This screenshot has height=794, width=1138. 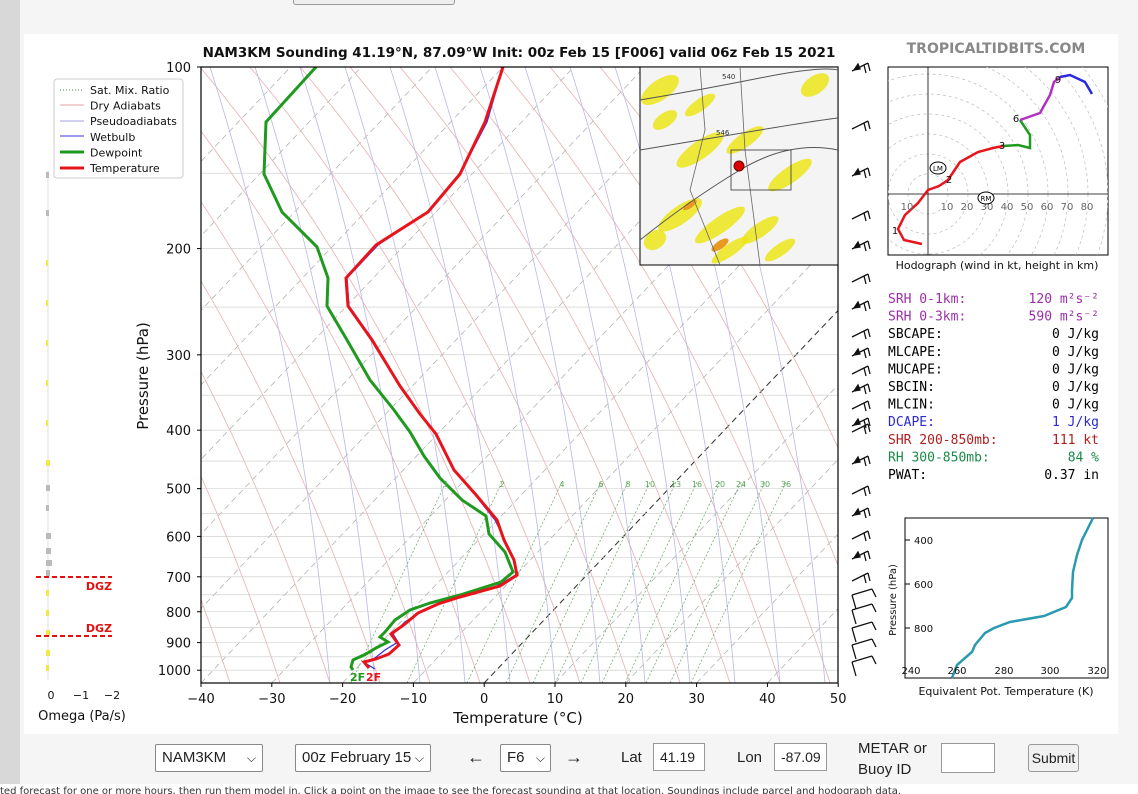 What do you see at coordinates (967, 207) in the screenshot?
I see `hodo-ring-label: 20` at bounding box center [967, 207].